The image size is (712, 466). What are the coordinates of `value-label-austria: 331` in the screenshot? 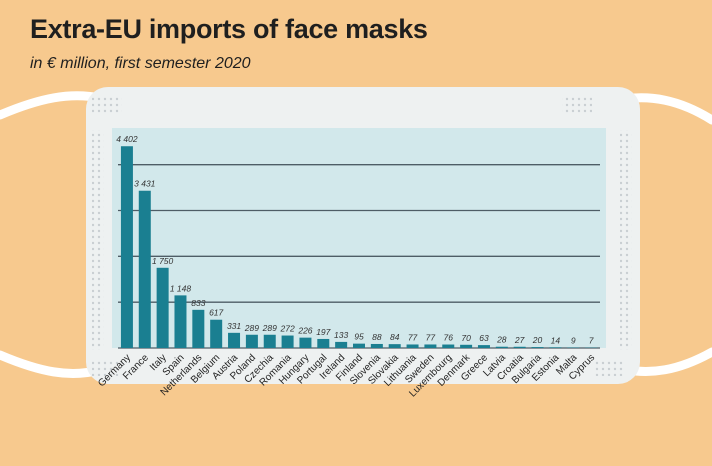 It's located at (234, 326).